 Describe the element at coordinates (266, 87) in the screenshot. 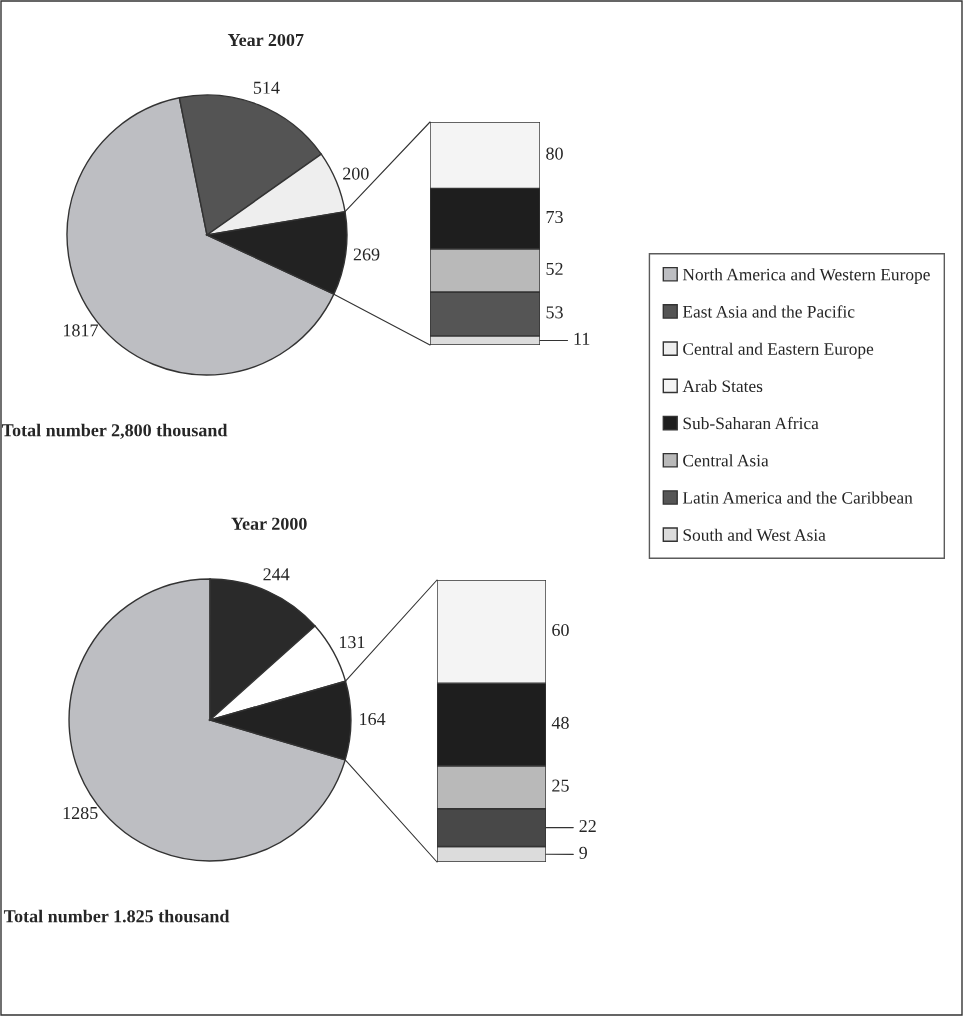

I see `data-label: 514` at that location.